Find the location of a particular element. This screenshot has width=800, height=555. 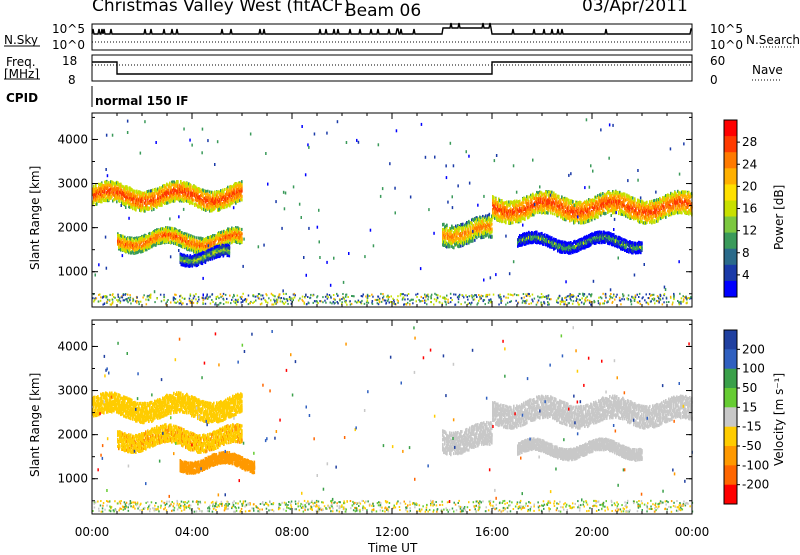

noise-panel-frame is located at coordinates (392, 37).